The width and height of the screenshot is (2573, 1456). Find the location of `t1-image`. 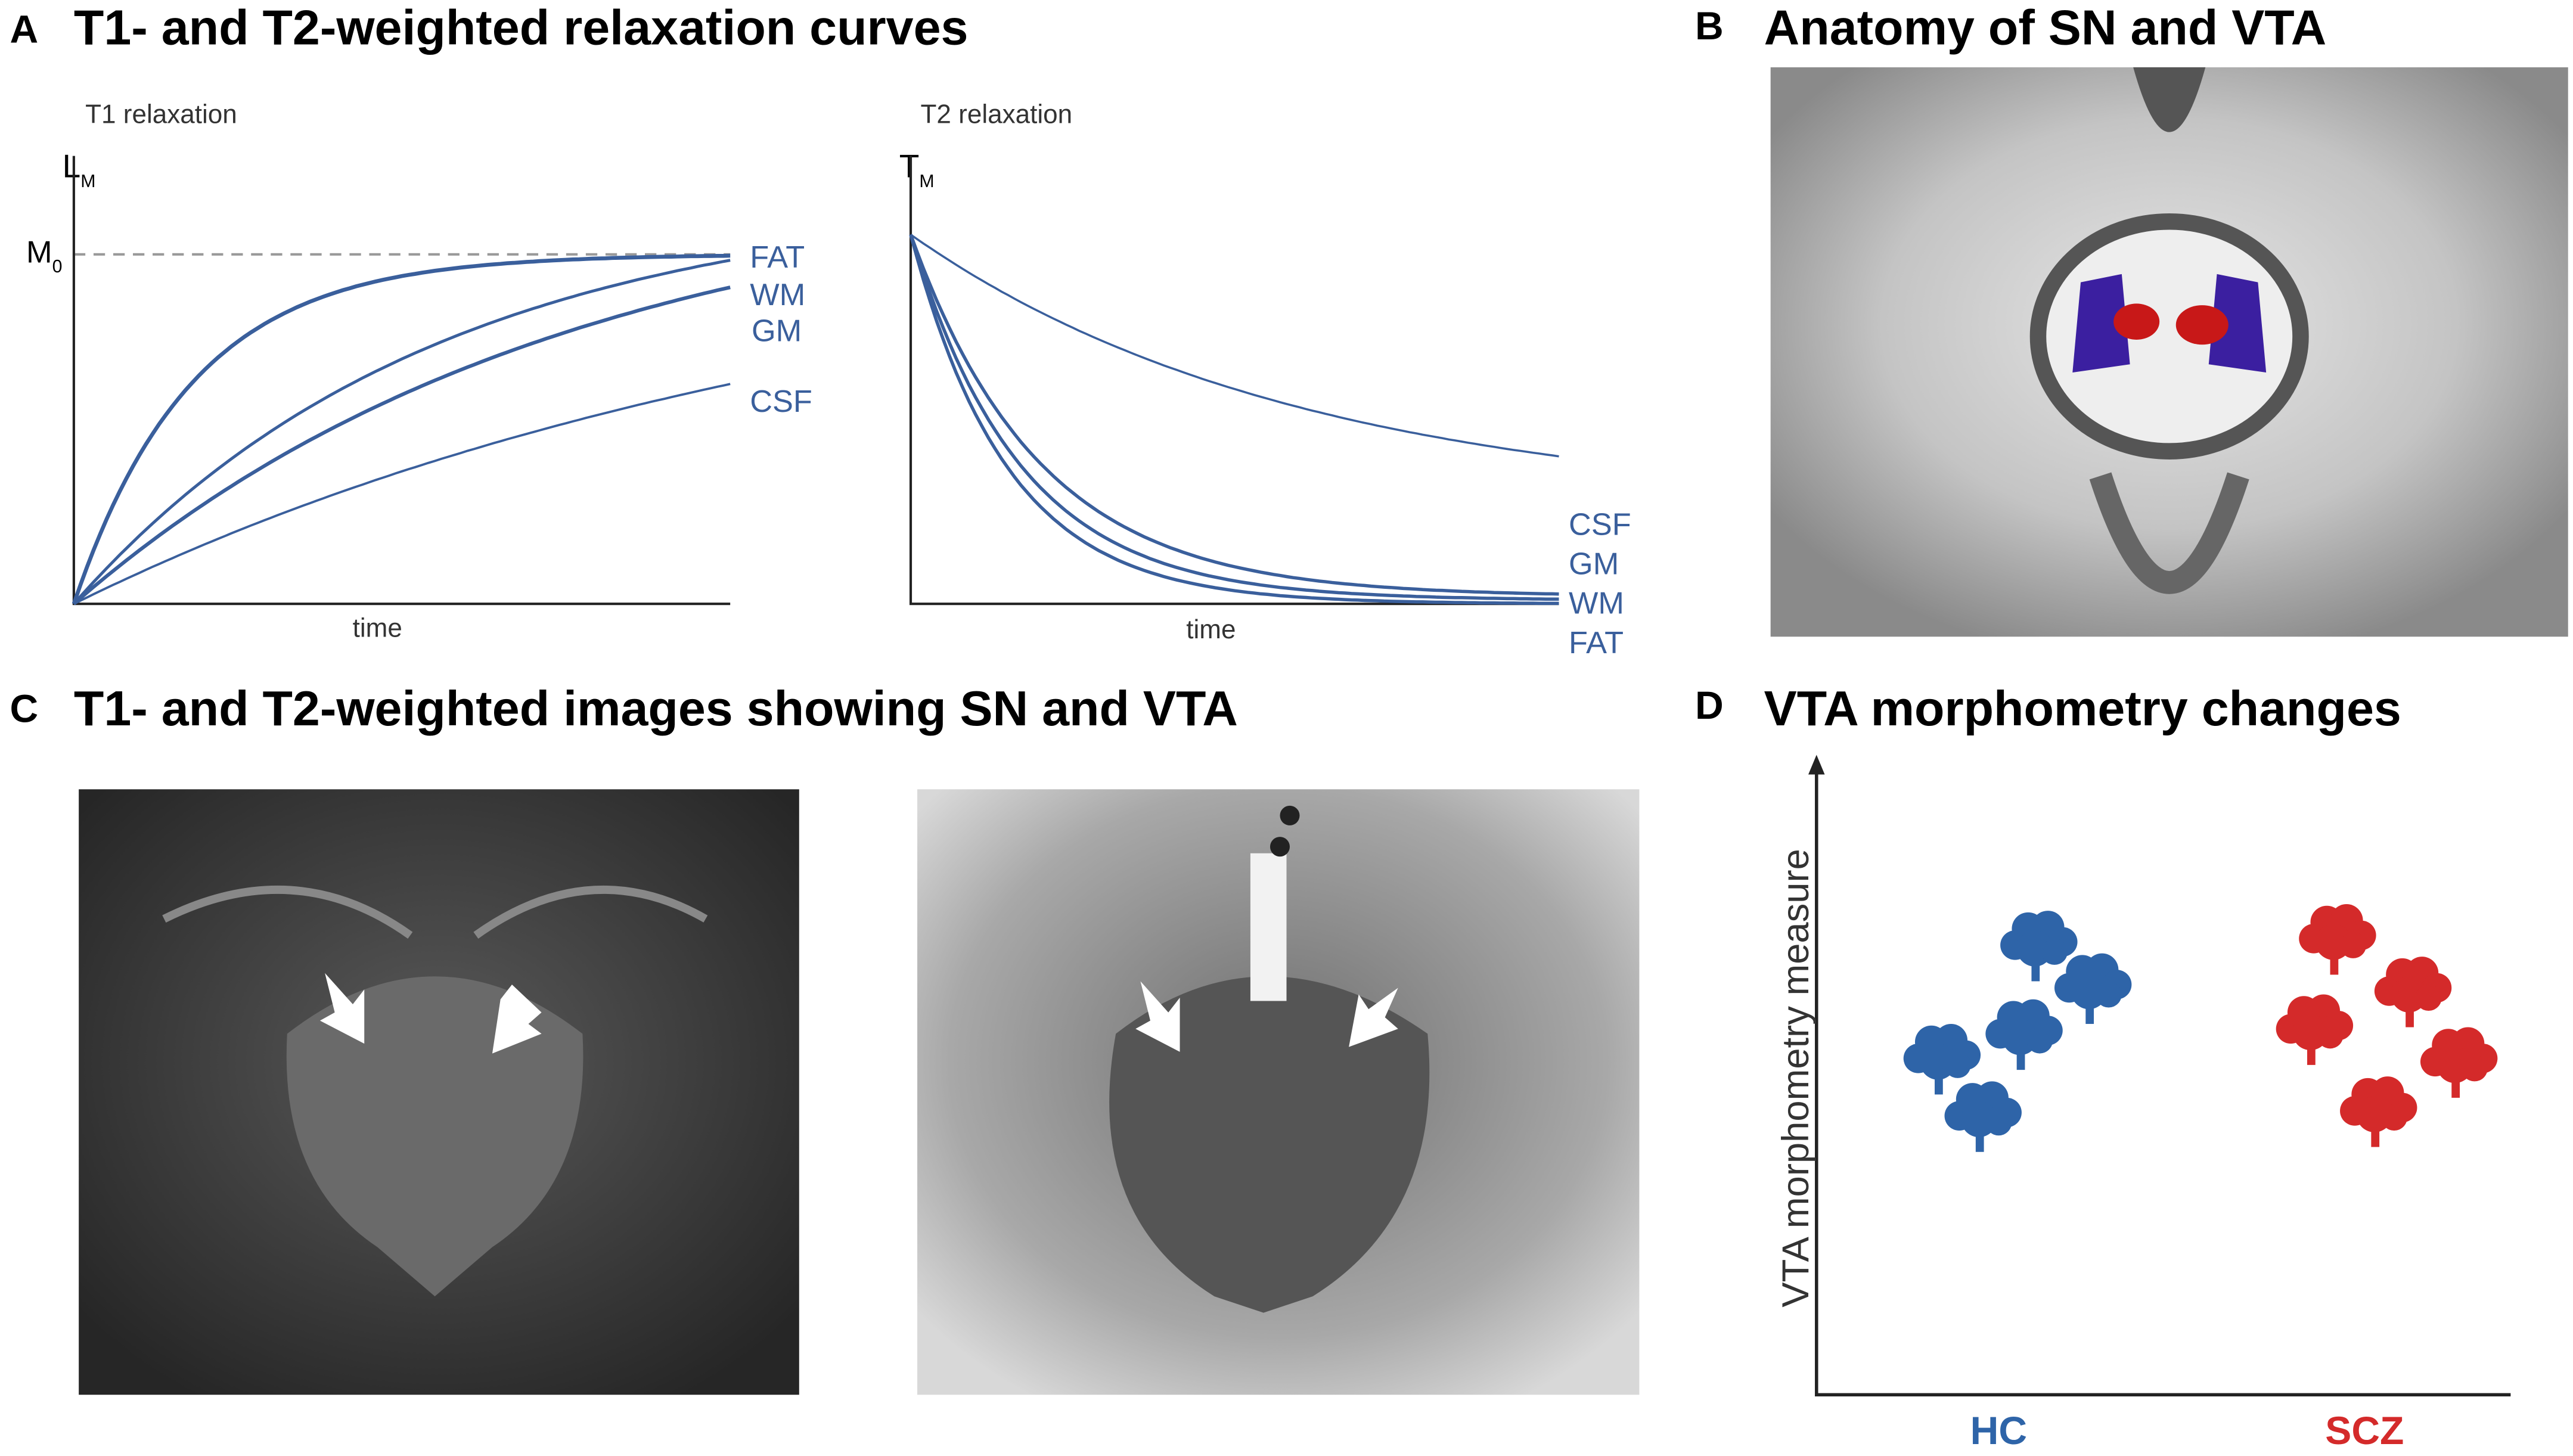

t1-image is located at coordinates (439, 1092).